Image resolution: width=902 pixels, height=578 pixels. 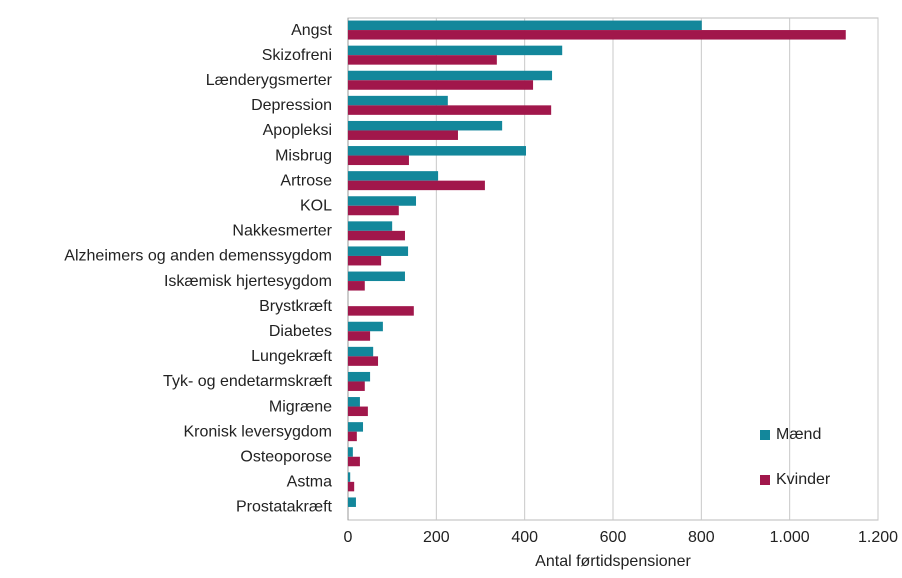 What do you see at coordinates (300, 331) in the screenshot?
I see `y-tick-label: Diabetes` at bounding box center [300, 331].